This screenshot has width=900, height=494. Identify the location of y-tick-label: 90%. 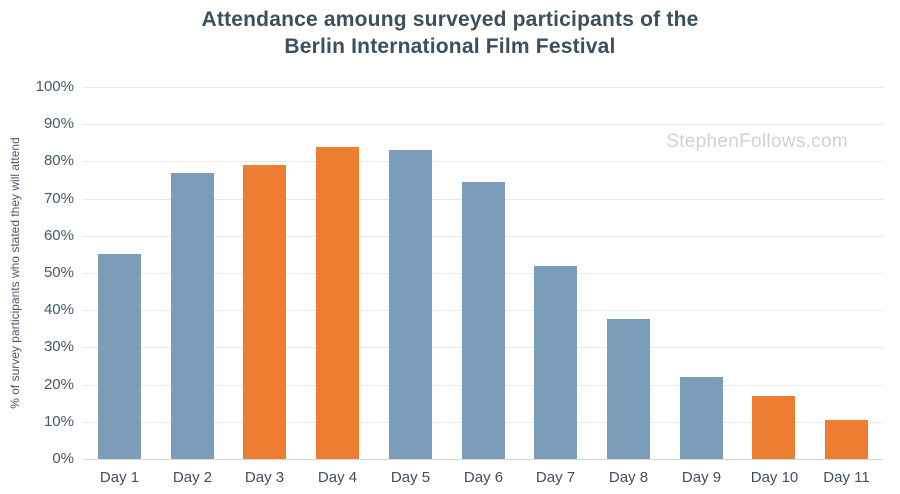
(58, 123).